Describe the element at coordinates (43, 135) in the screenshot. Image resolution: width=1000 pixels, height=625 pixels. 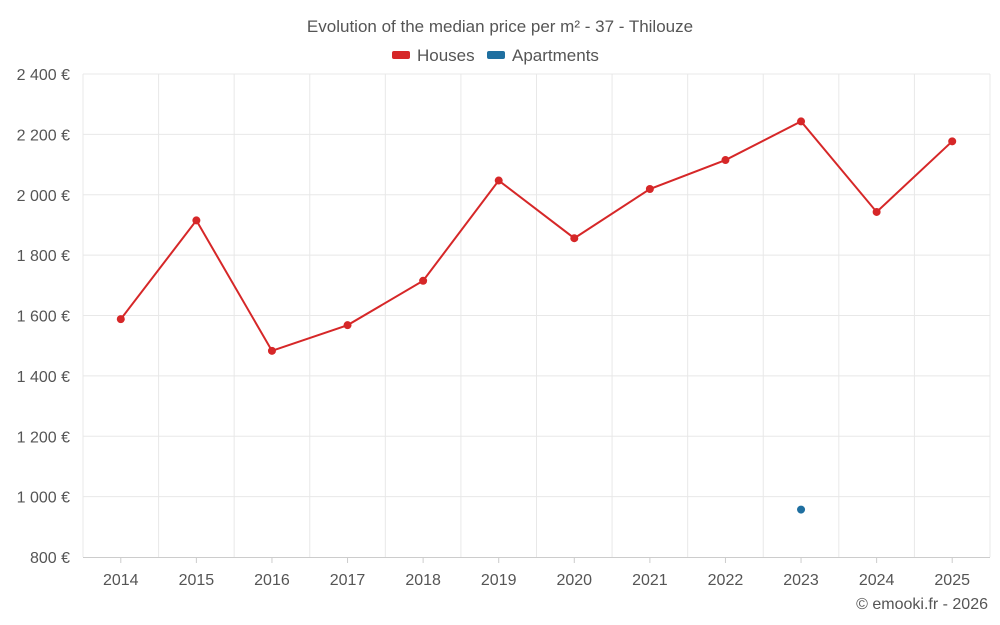
I see `y-tick-label: 2 200 €` at that location.